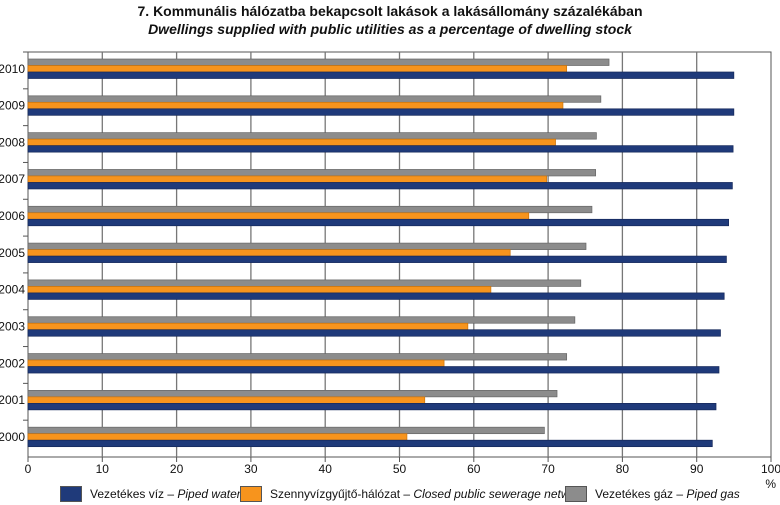  Describe the element at coordinates (209, 494) in the screenshot. I see `legend-label-en: Piped water` at that location.